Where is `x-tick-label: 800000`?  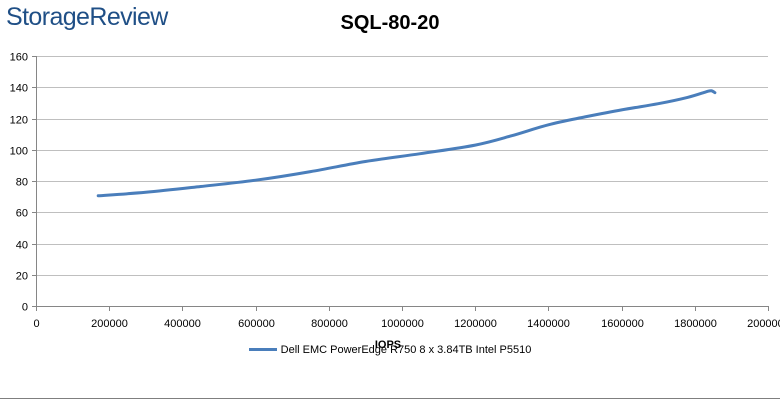 x-tick-label: 800000 is located at coordinates (329, 324).